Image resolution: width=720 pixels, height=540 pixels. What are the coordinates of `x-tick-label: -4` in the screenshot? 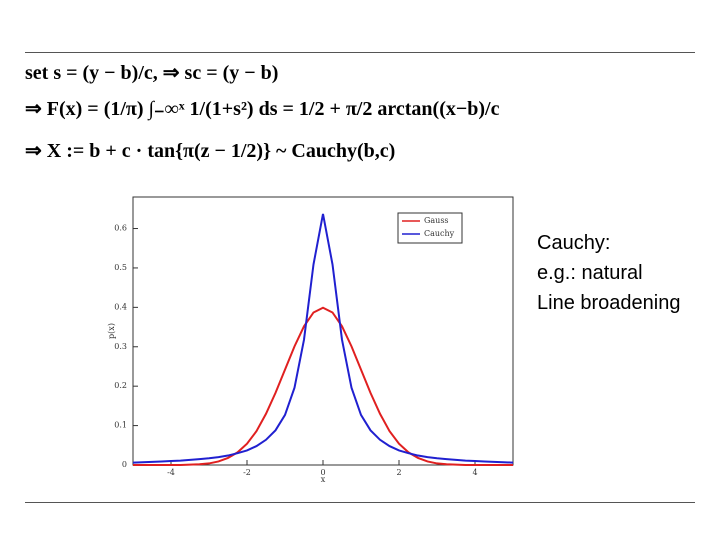 It's located at (171, 472).